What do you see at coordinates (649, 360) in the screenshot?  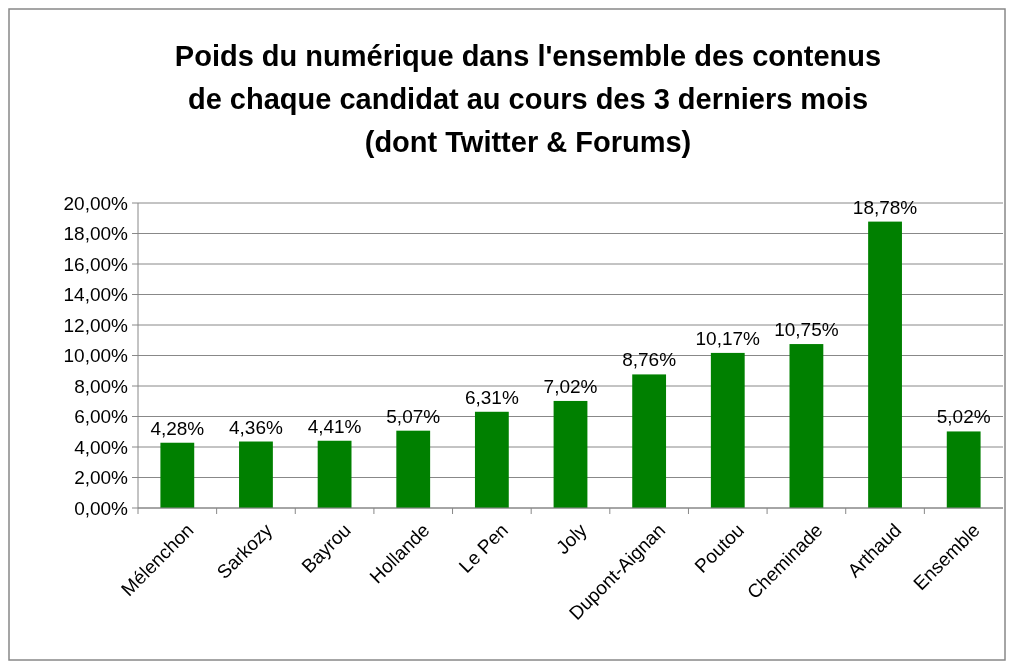 I see `data-label: 8,76%` at bounding box center [649, 360].